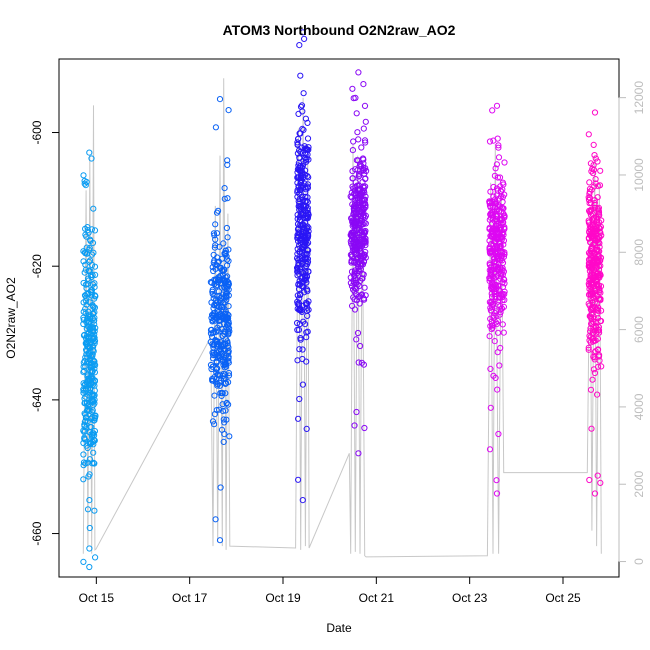  Describe the element at coordinates (632, 323) in the screenshot. I see `right-y-axis: 0 2000 4000 6000 8000 10000 12000` at that location.